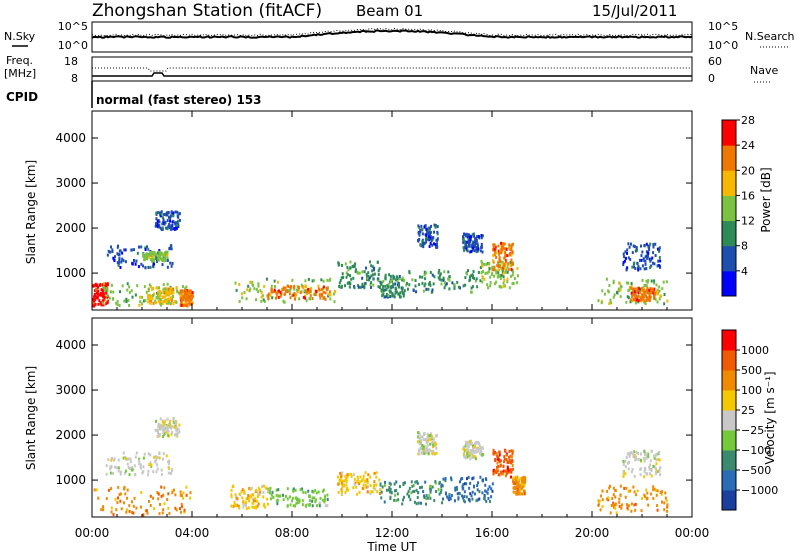  I want to click on x-tick-label: 00:00, so click(692, 533).